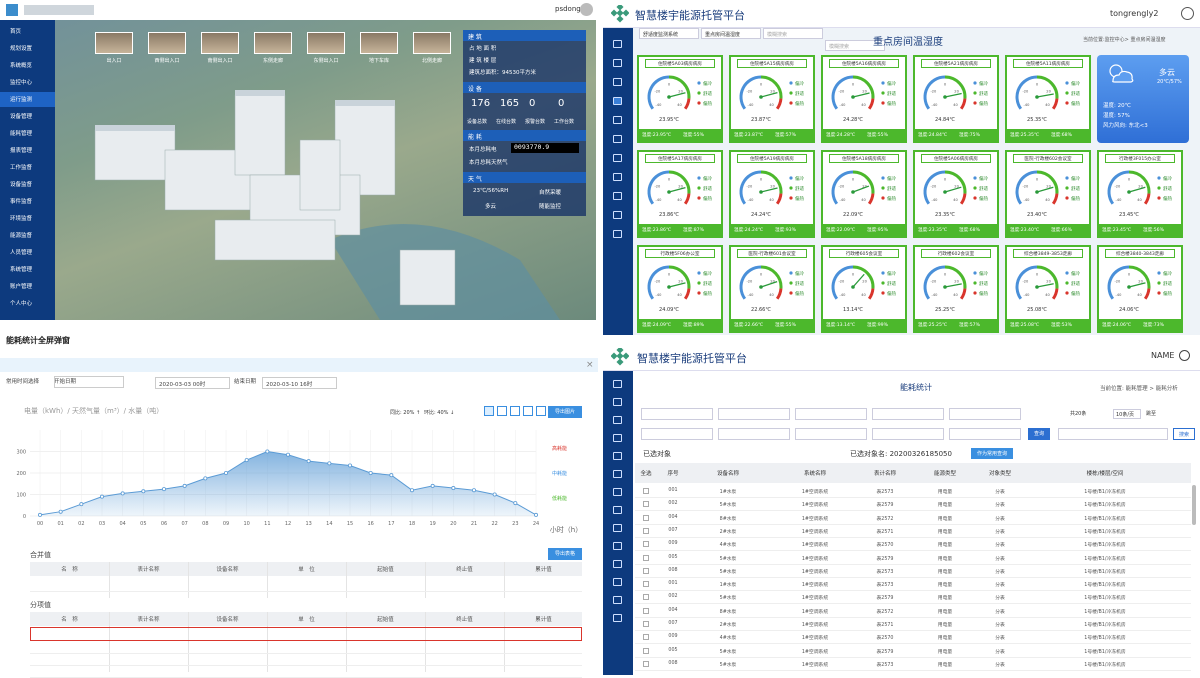  I want to click on avatar, so click(586, 9).